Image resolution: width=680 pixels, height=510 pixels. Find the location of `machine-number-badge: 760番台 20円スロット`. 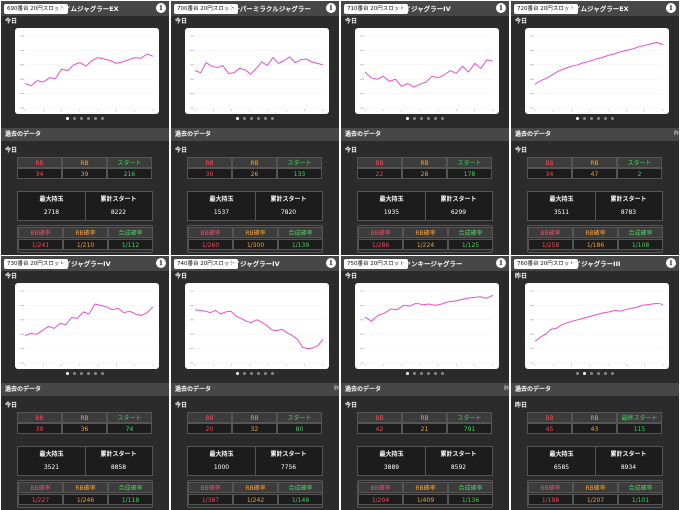

machine-number-badge: 760番台 20円スロット is located at coordinates (546, 264).